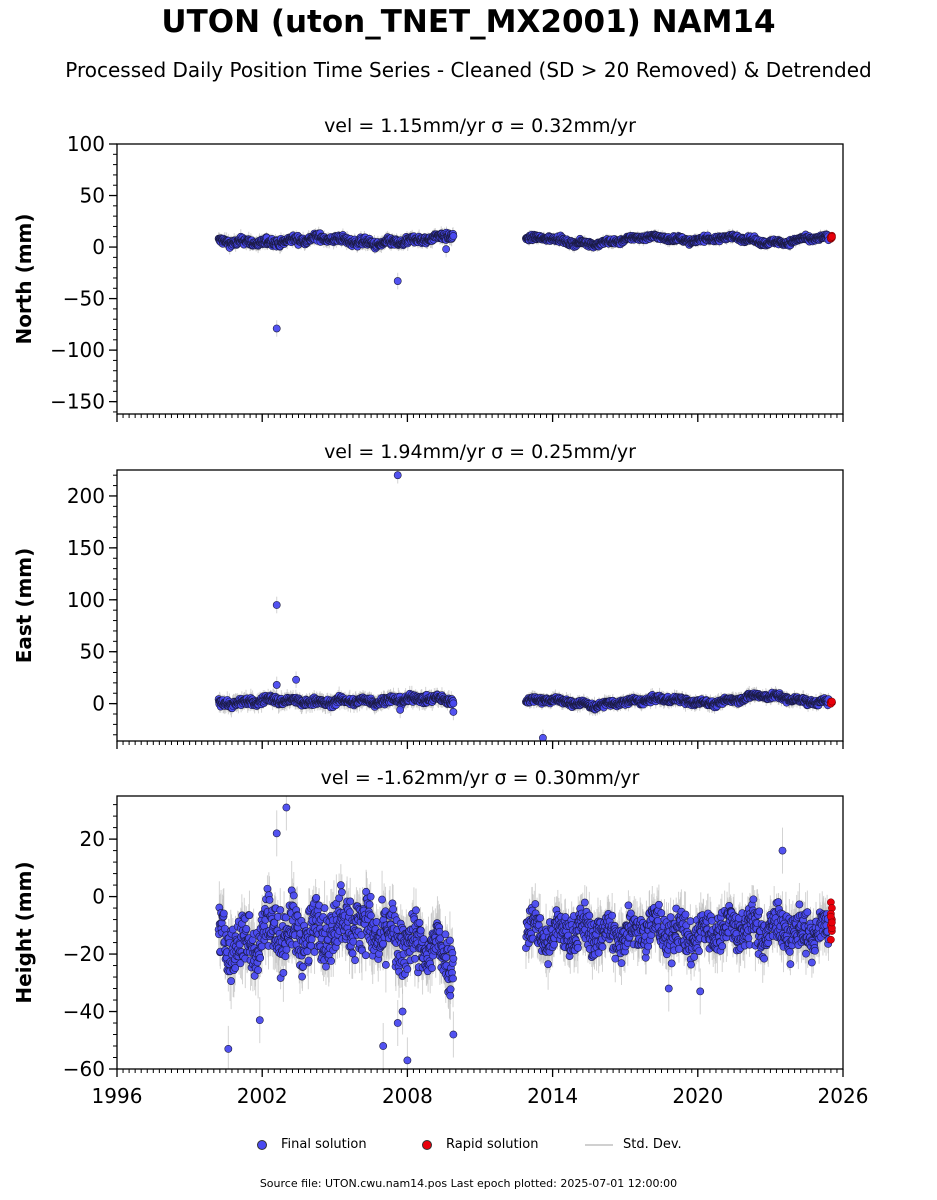 Image resolution: width=937 pixels, height=1200 pixels. Describe the element at coordinates (77, 350) in the screenshot. I see `y-tick-label: −100` at that location.